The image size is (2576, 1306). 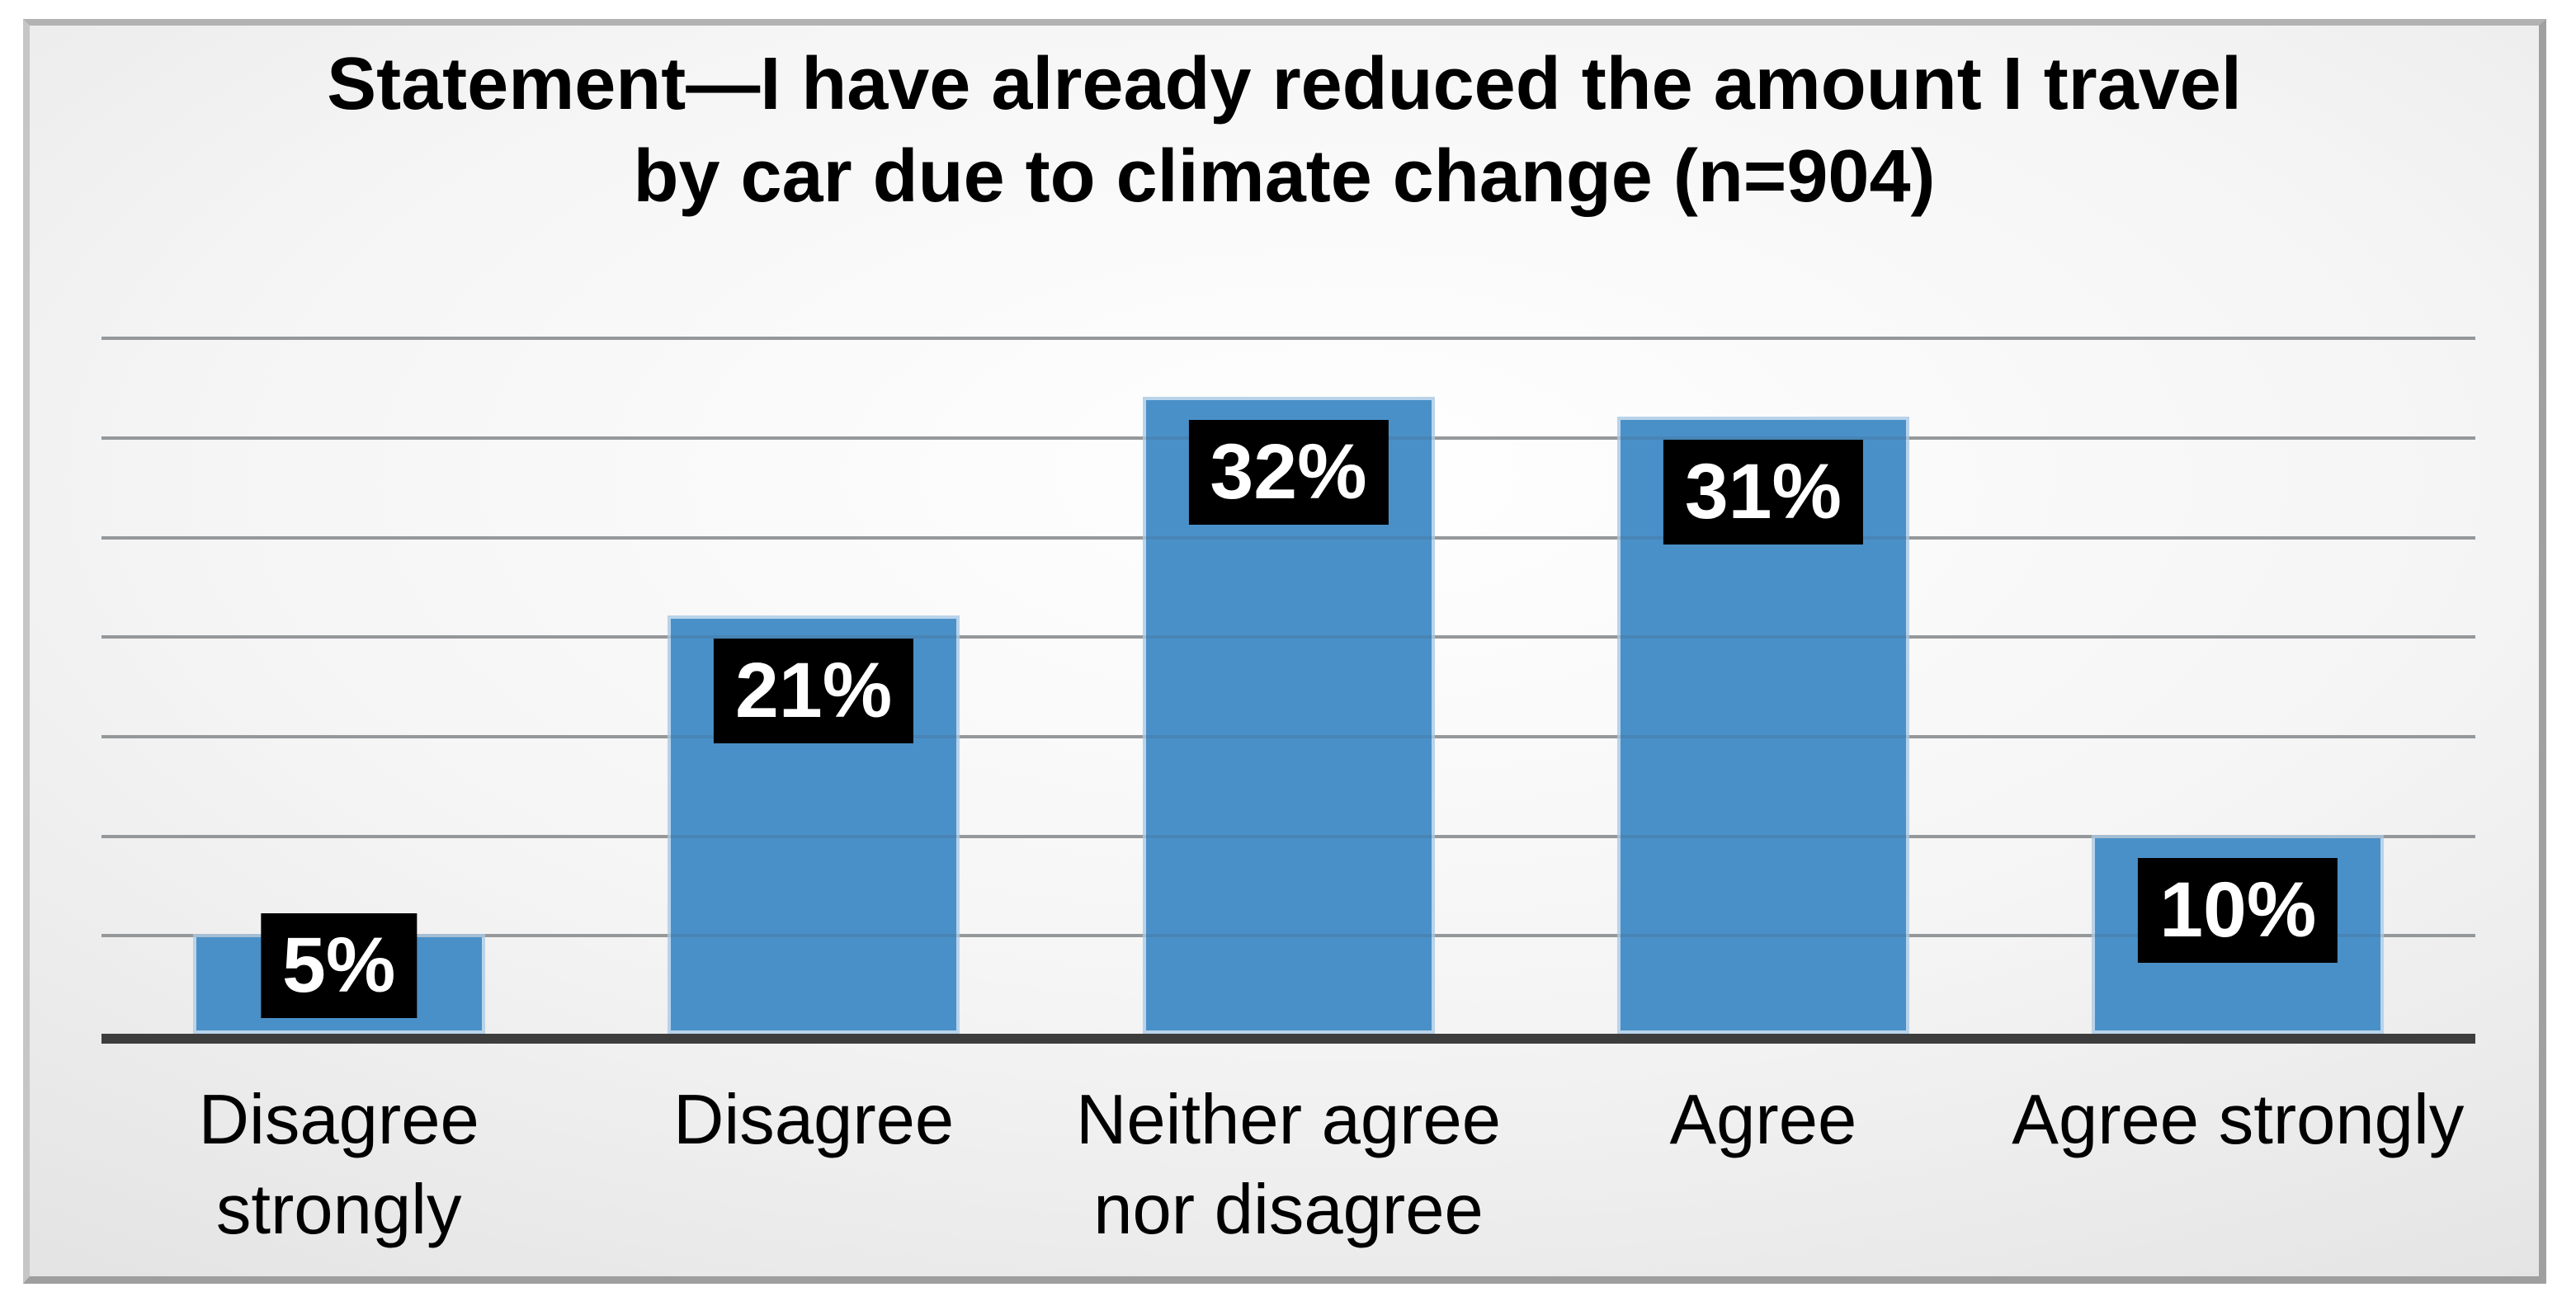 I want to click on gridline, so click(x=1288, y=339).